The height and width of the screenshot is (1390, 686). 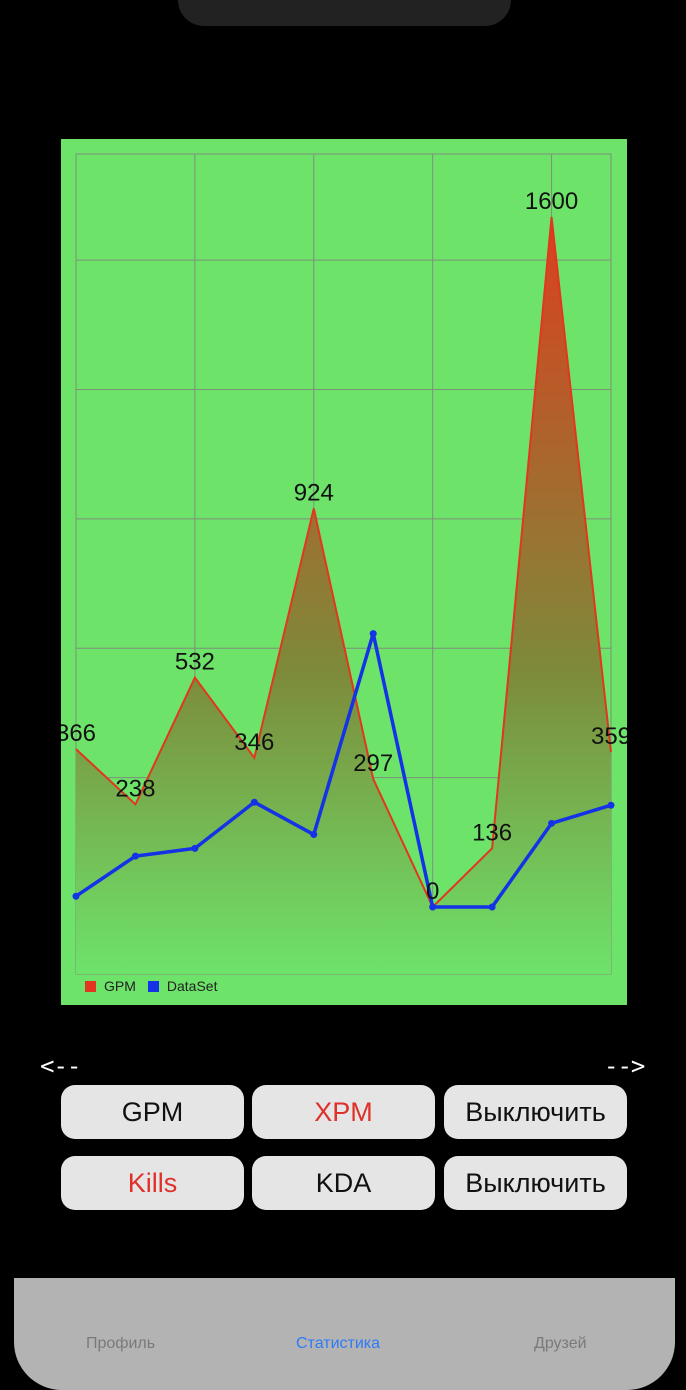 I want to click on gpm-data-label: 238, so click(x=135, y=788).